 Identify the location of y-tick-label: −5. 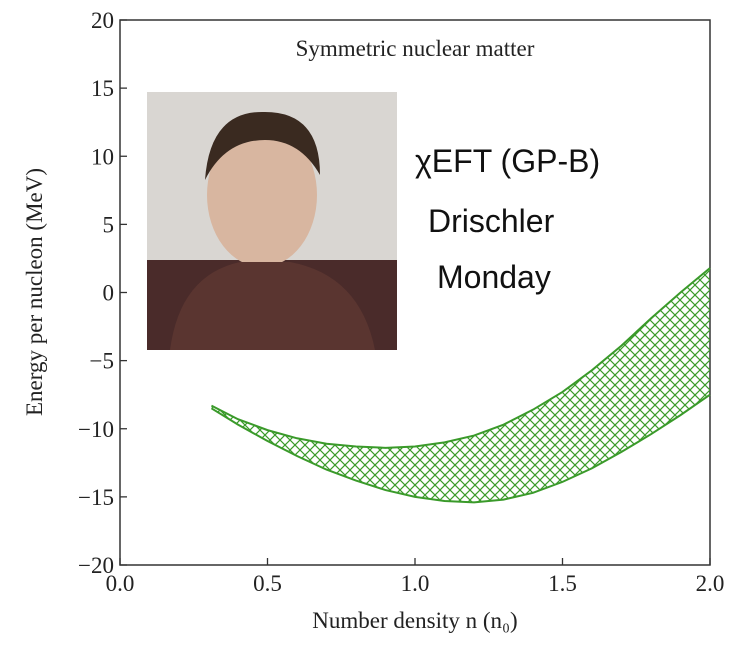
(102, 361).